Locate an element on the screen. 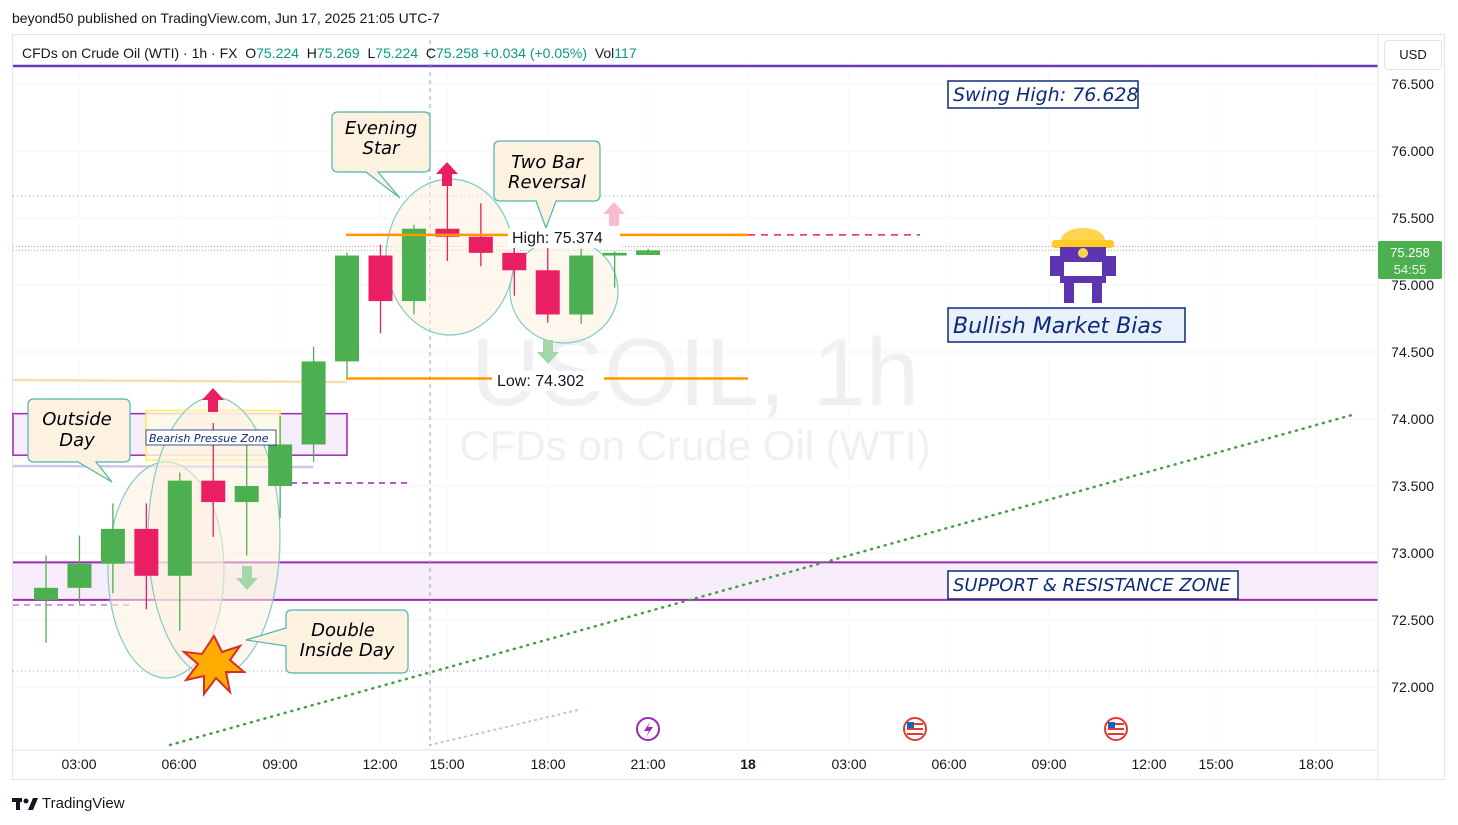 The width and height of the screenshot is (1458, 825). symbol-label: CFDs on Crude Oil (WTI) · 1h · FX is located at coordinates (130, 53).